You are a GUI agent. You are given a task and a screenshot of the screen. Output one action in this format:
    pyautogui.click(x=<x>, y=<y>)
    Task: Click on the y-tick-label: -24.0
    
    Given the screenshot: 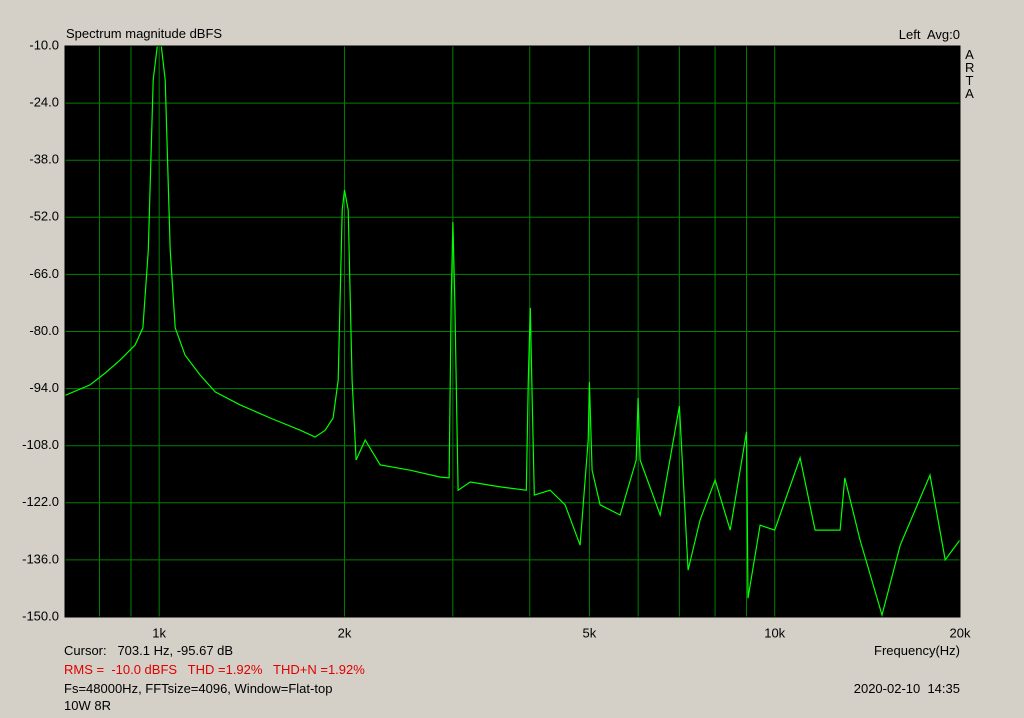 What is the action you would take?
    pyautogui.click(x=44, y=102)
    